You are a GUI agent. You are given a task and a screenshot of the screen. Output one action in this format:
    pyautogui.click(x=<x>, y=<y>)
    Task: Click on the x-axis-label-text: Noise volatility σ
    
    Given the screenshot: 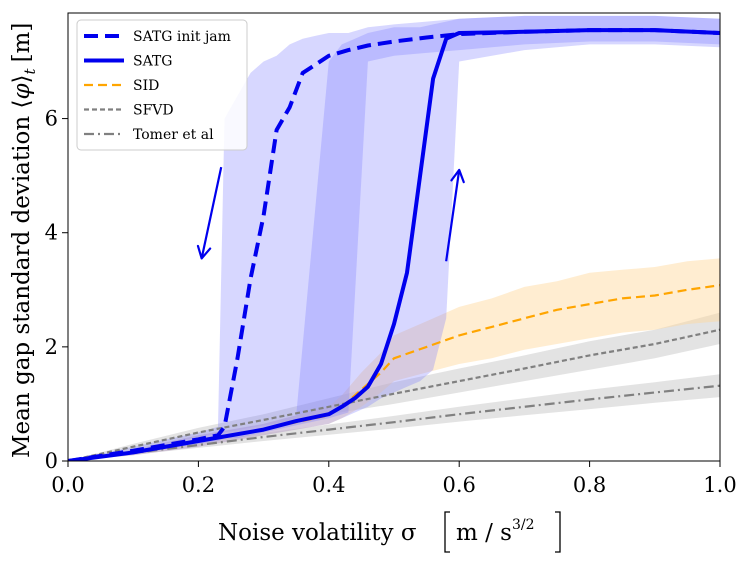 What is the action you would take?
    pyautogui.click(x=317, y=533)
    